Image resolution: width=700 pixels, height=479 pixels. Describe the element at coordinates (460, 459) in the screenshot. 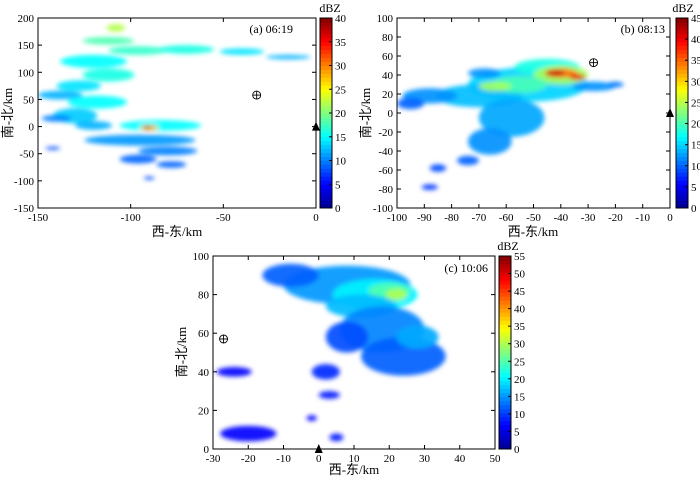

I see `x-tick-label: 40` at that location.